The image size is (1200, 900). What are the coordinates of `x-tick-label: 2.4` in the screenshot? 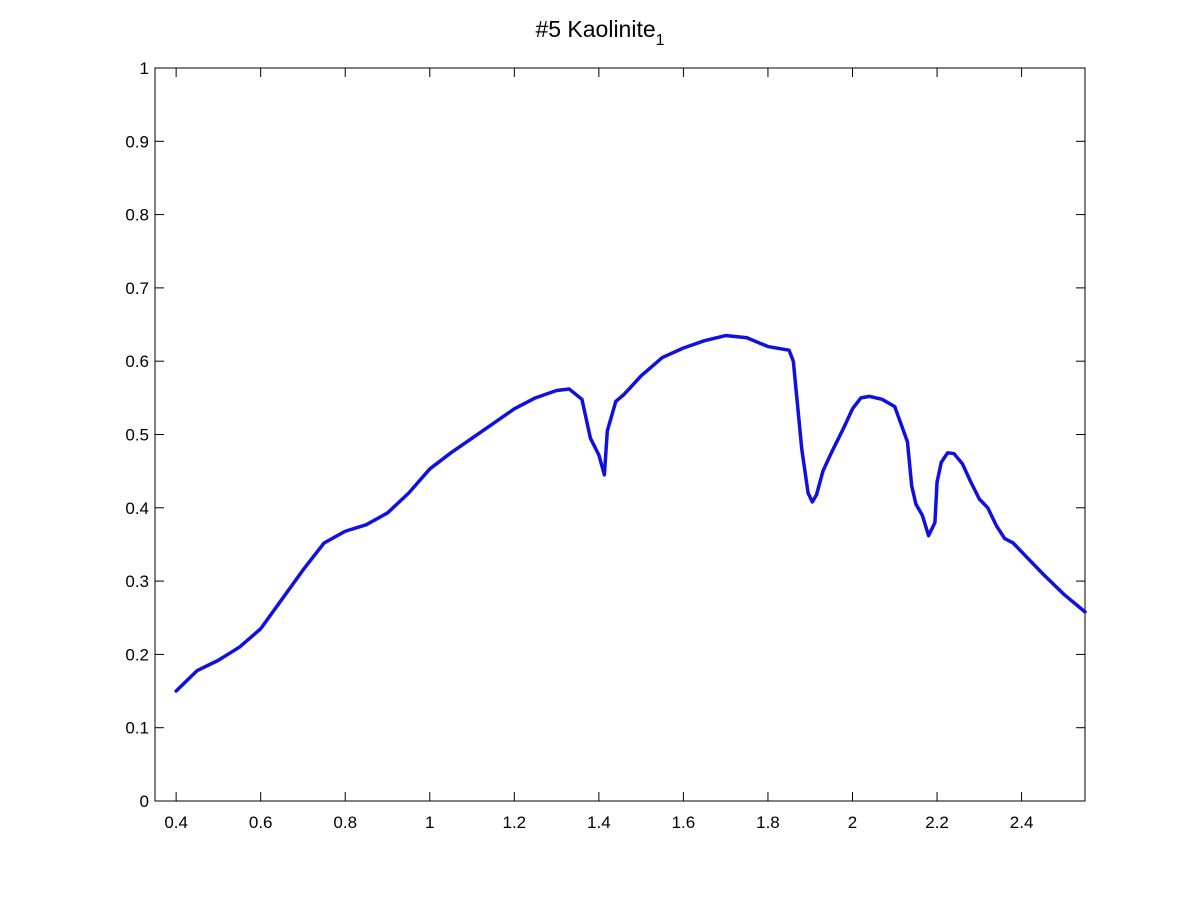 It's located at (1022, 822).